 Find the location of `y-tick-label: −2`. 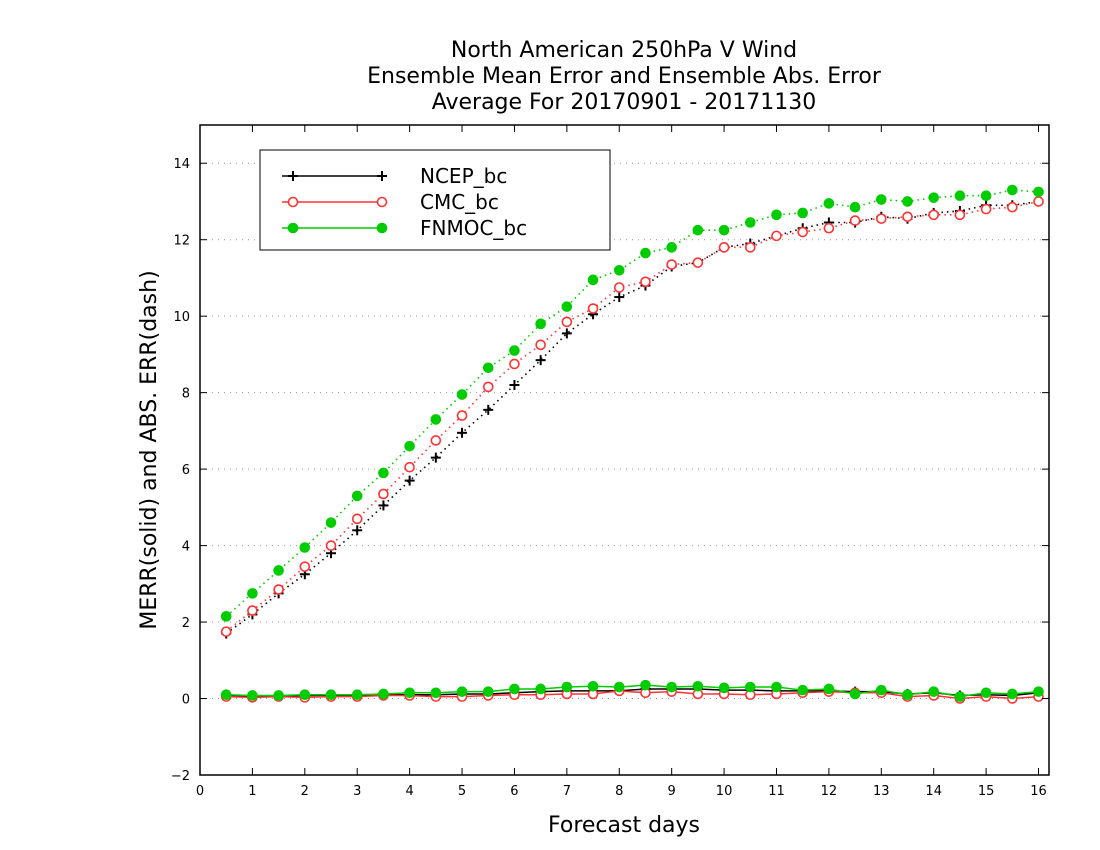

y-tick-label: −2 is located at coordinates (180, 776).